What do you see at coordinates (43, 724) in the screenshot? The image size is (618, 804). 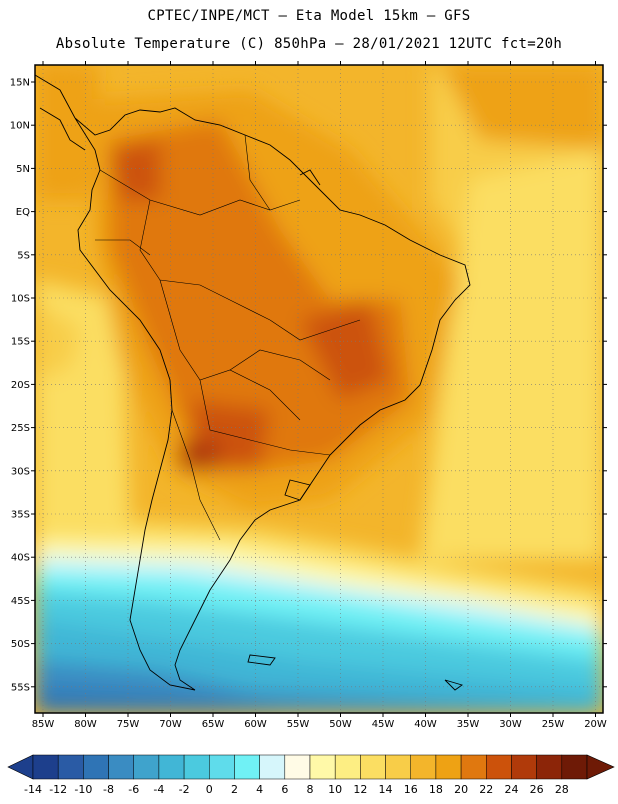 I see `lon-tick-label: 85W` at bounding box center [43, 724].